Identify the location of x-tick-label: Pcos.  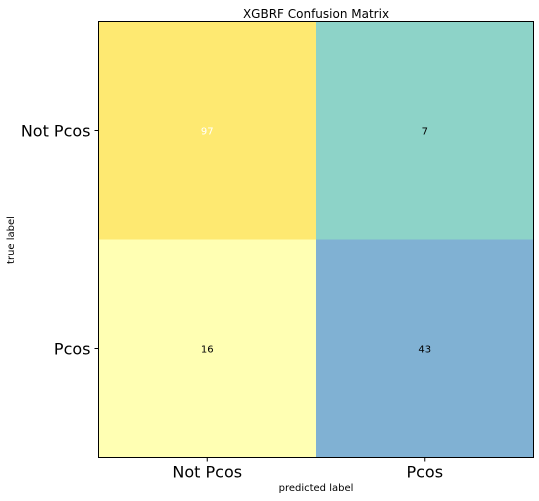
(424, 472).